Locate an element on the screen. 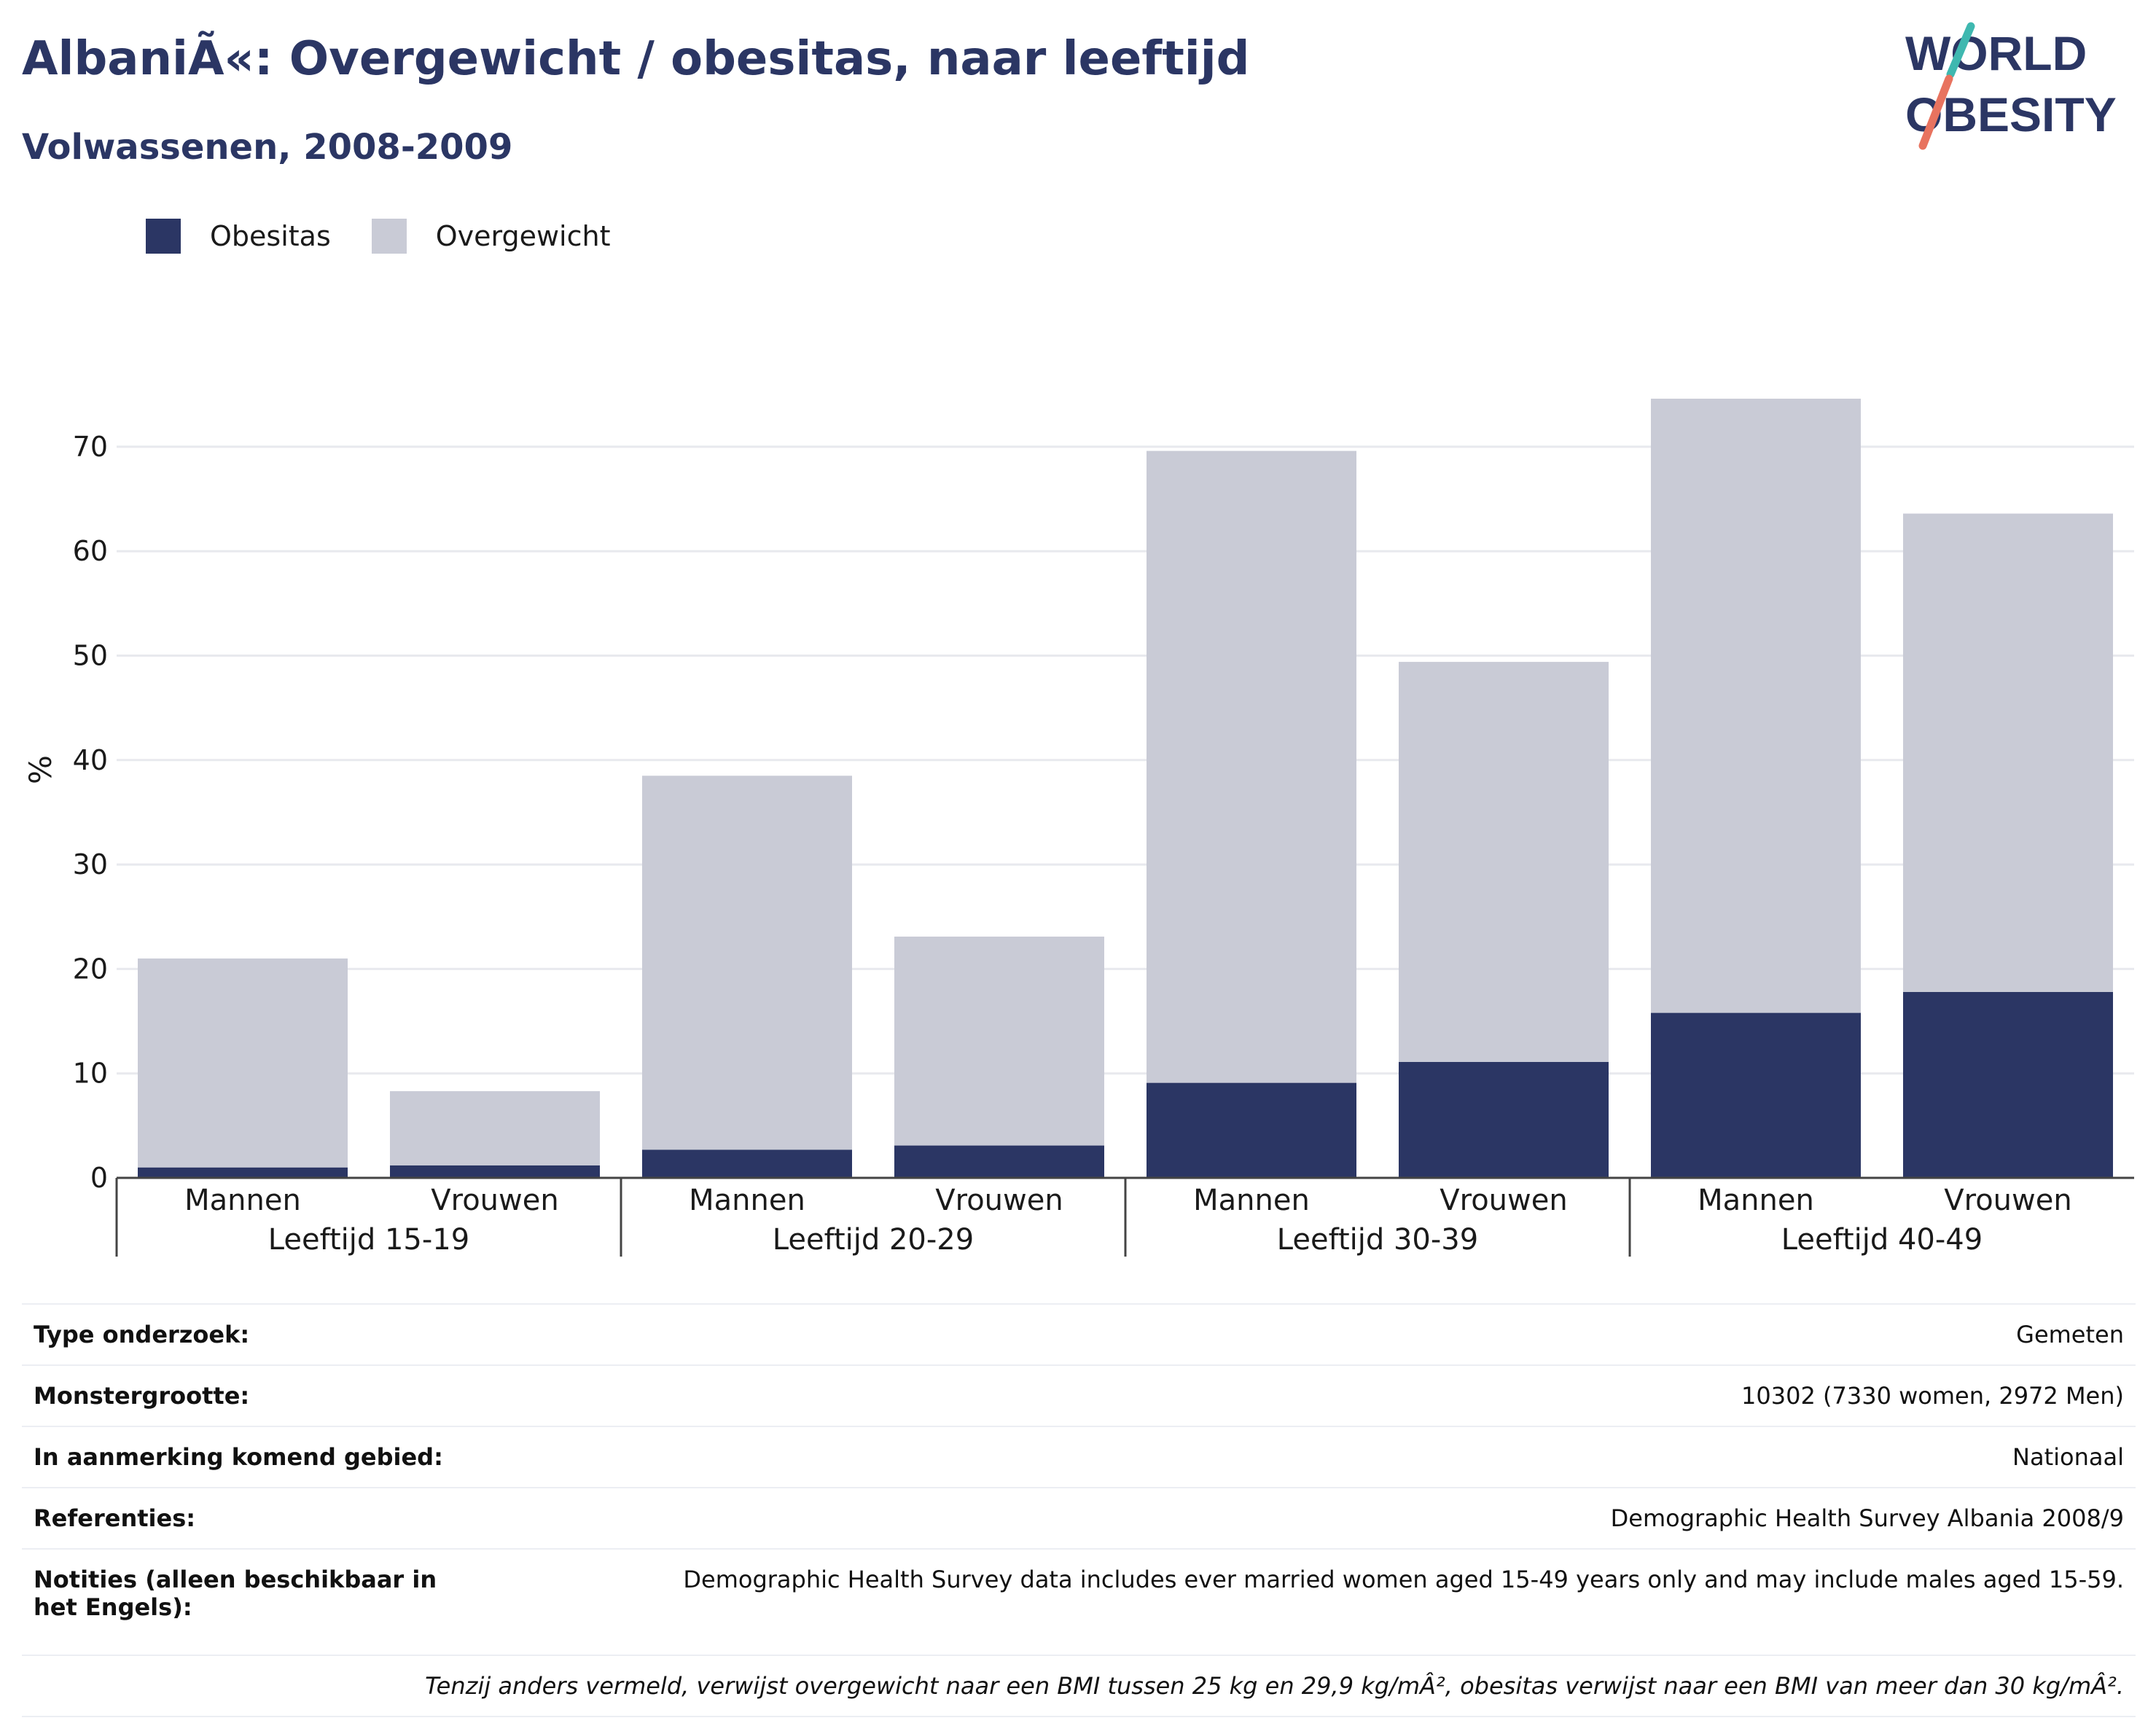  y-tick-label: 40 is located at coordinates (91, 760).